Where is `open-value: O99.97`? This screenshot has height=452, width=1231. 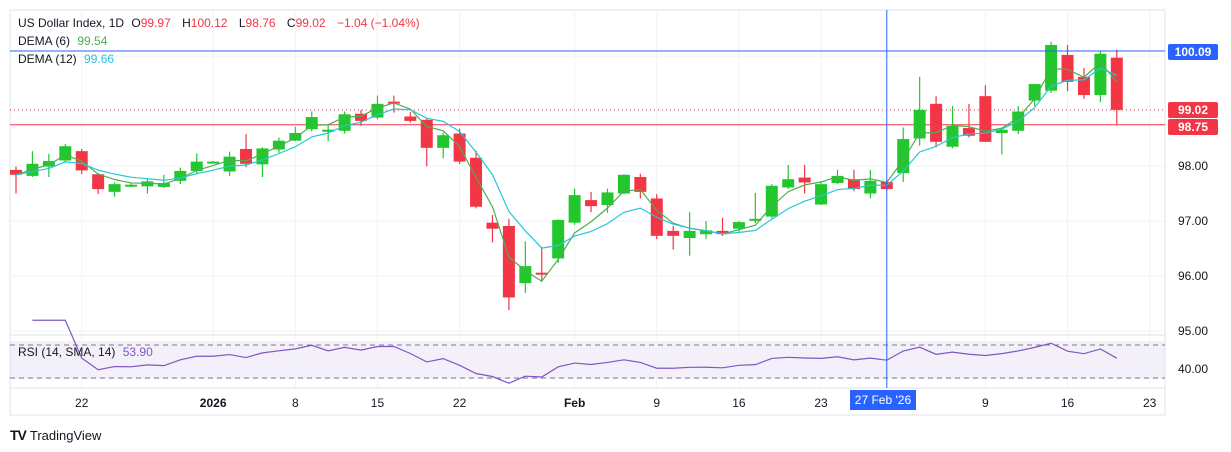 open-value: O99.97 is located at coordinates (152, 23).